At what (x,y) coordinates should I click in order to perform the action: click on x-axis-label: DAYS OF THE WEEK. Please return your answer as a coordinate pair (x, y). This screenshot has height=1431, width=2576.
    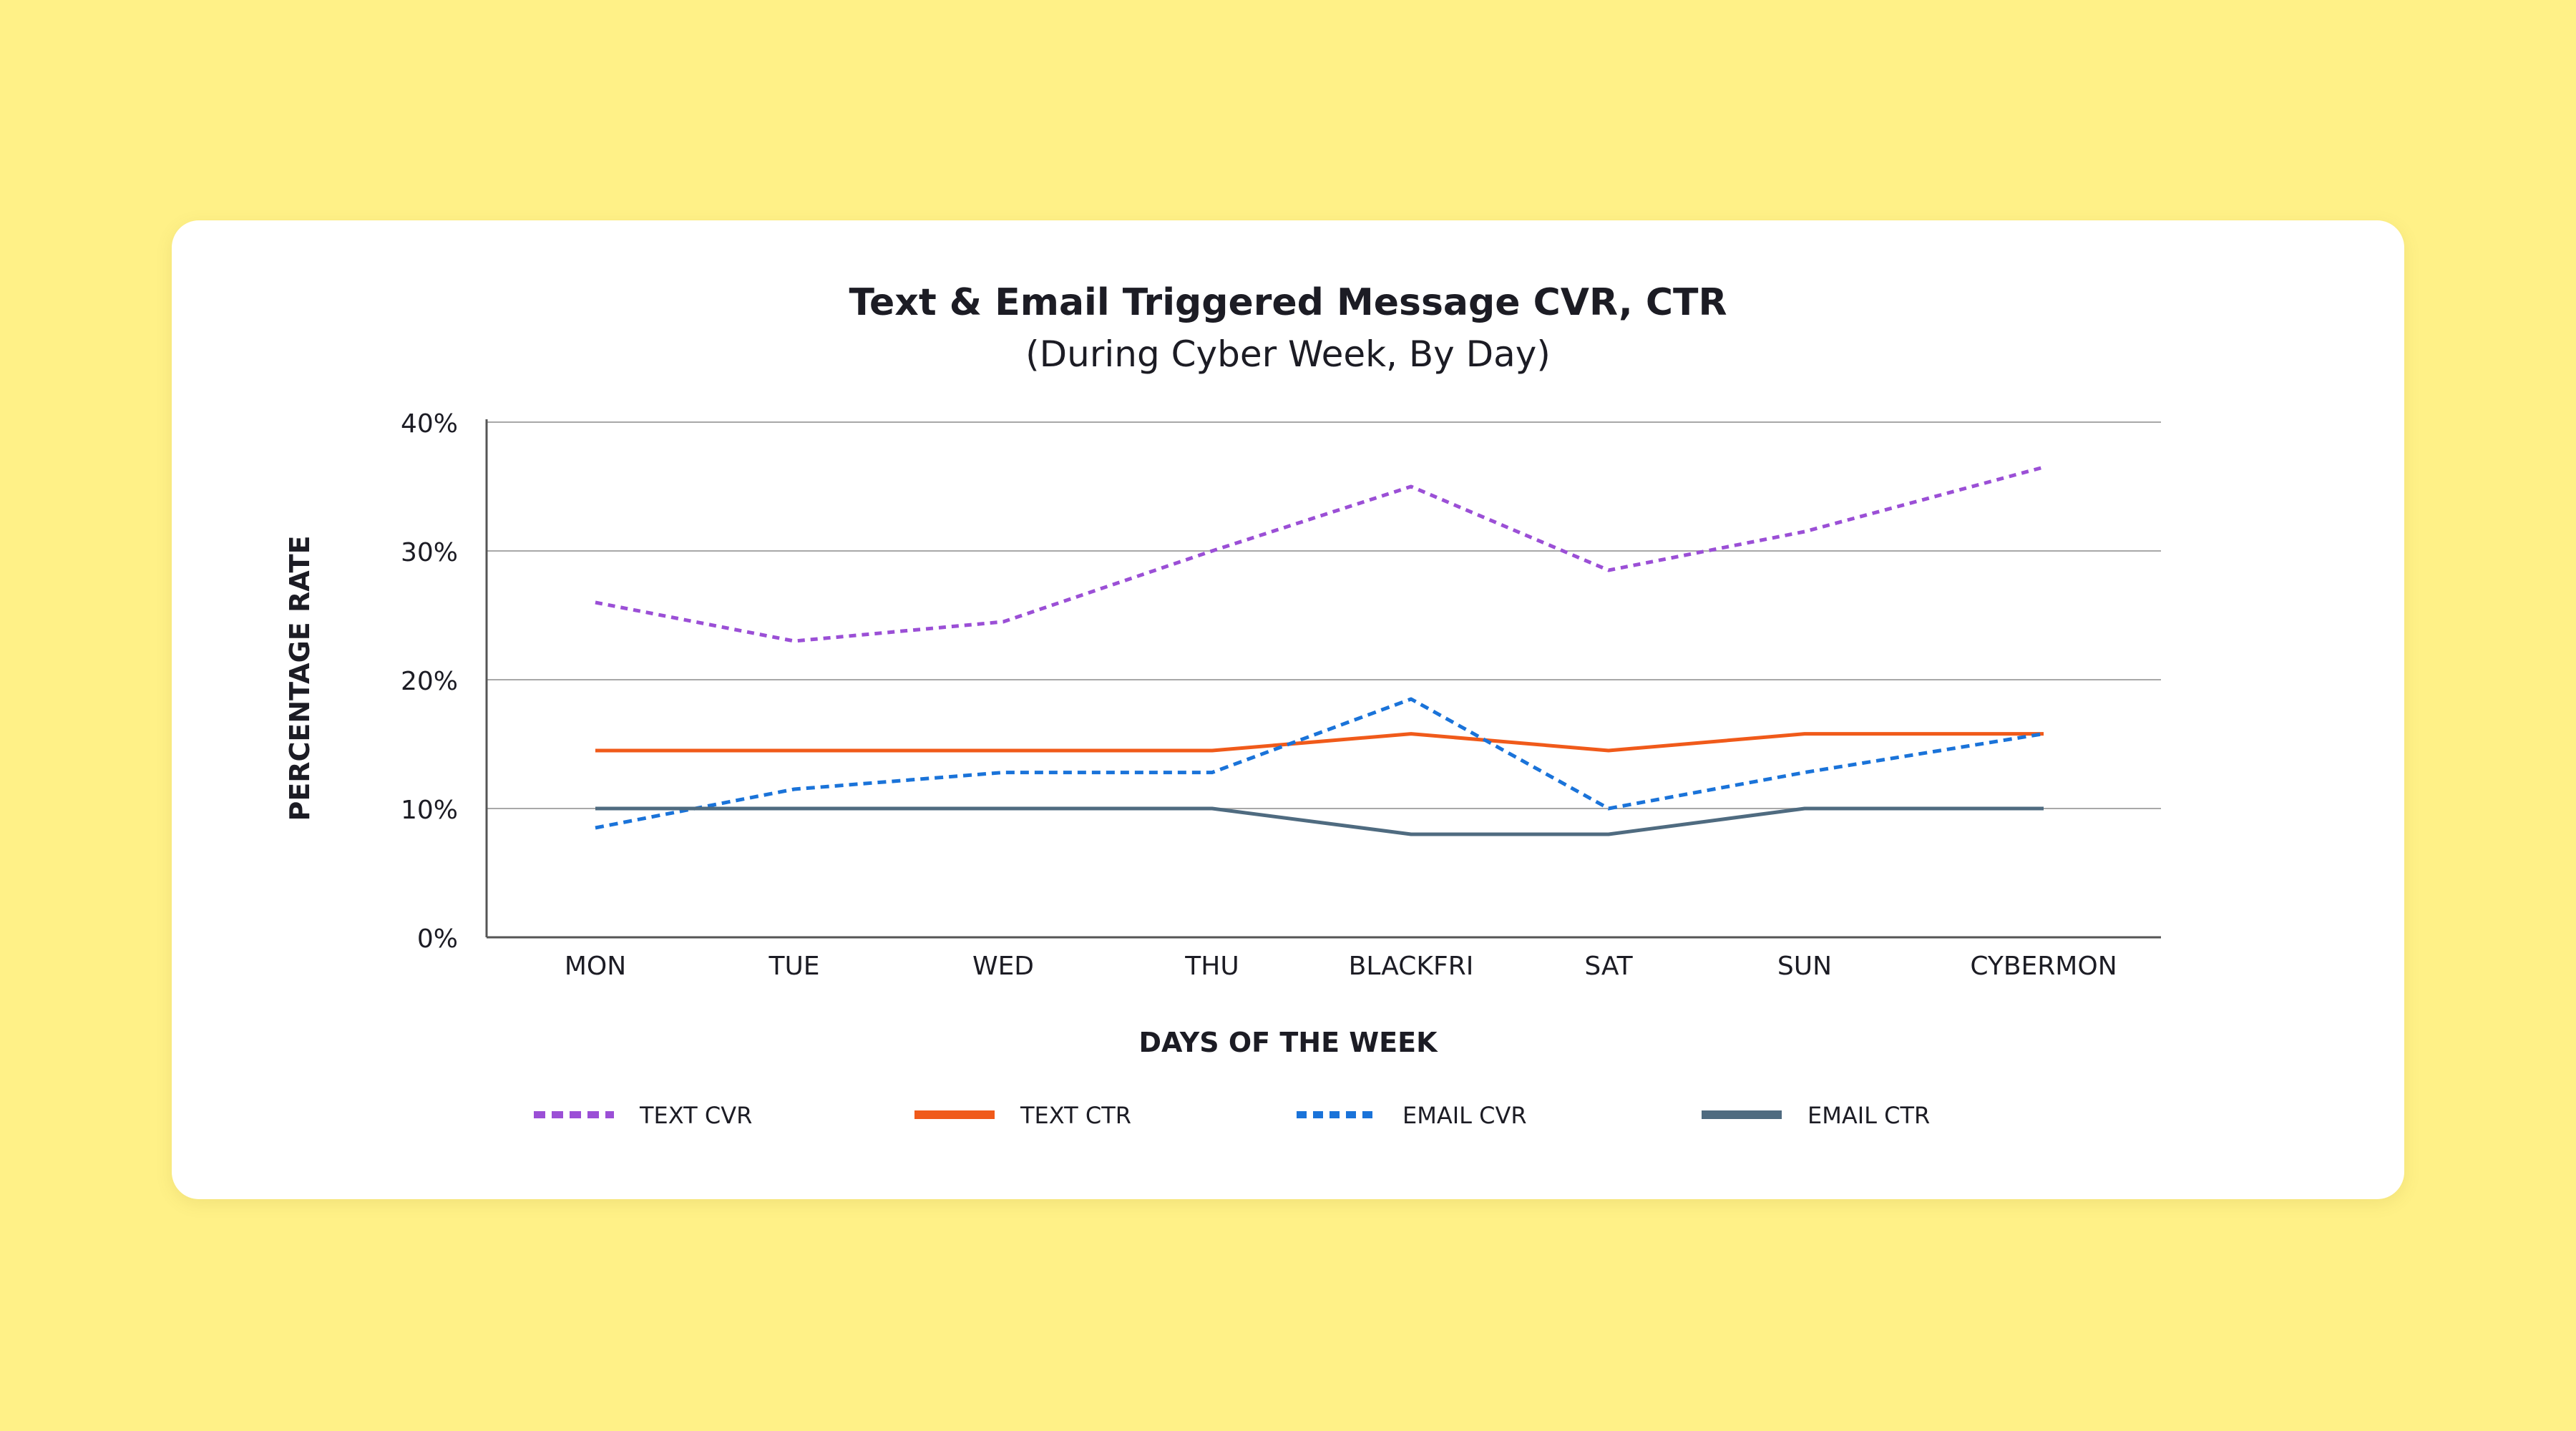
    Looking at the image, I should click on (1288, 1042).